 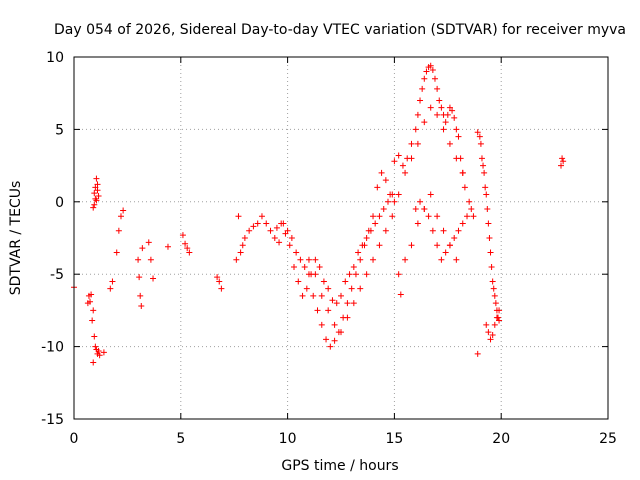 What do you see at coordinates (57, 275) in the screenshot?
I see `y-tick-label: -5` at bounding box center [57, 275].